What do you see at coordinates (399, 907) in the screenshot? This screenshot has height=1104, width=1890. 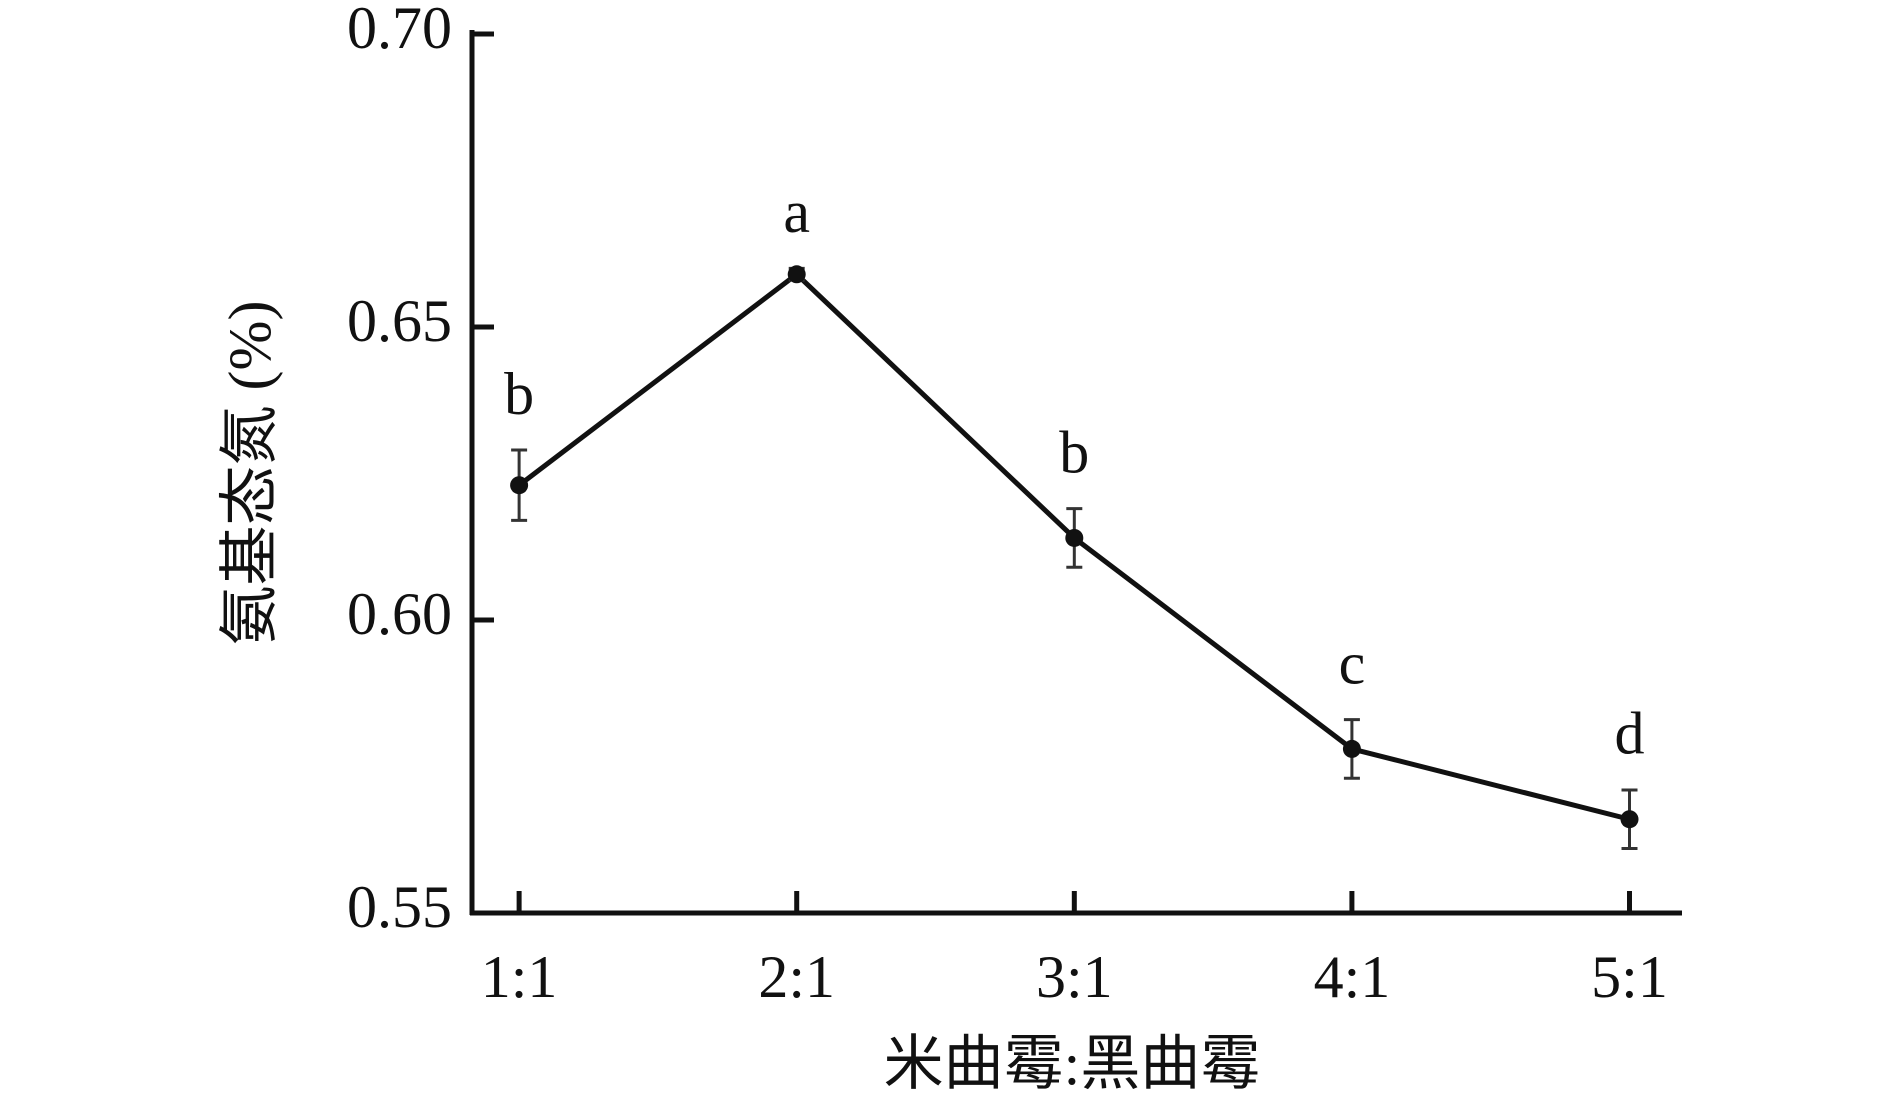 I see `y-tick-label: 0.55` at bounding box center [399, 907].